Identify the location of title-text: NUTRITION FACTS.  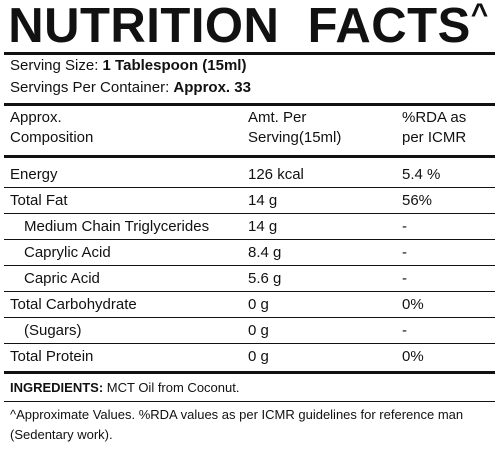
(239, 26).